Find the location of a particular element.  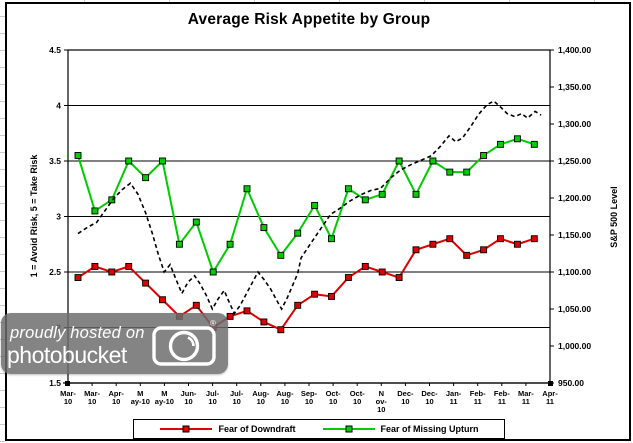

right-axis-tick-label: 1,000.00 is located at coordinates (574, 346).